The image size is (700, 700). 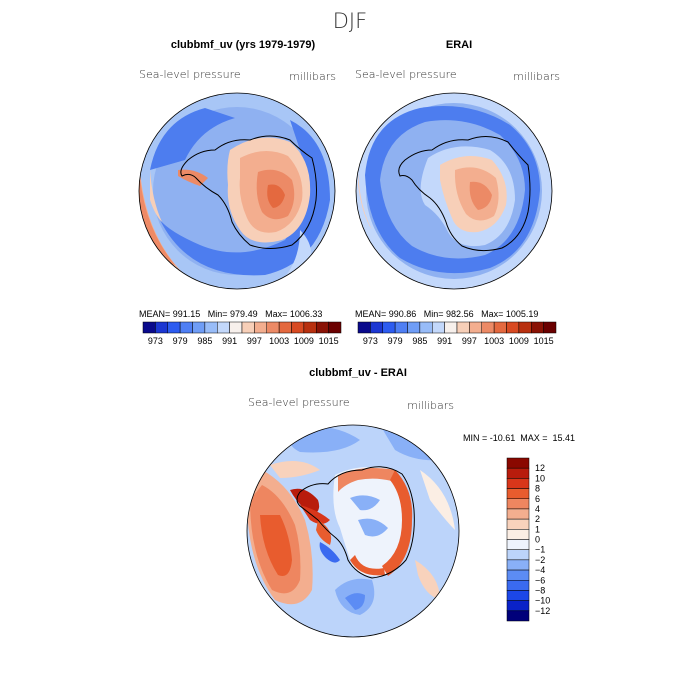 What do you see at coordinates (329, 341) in the screenshot?
I see `panel-model-colorbar-tick-label: 1015` at bounding box center [329, 341].